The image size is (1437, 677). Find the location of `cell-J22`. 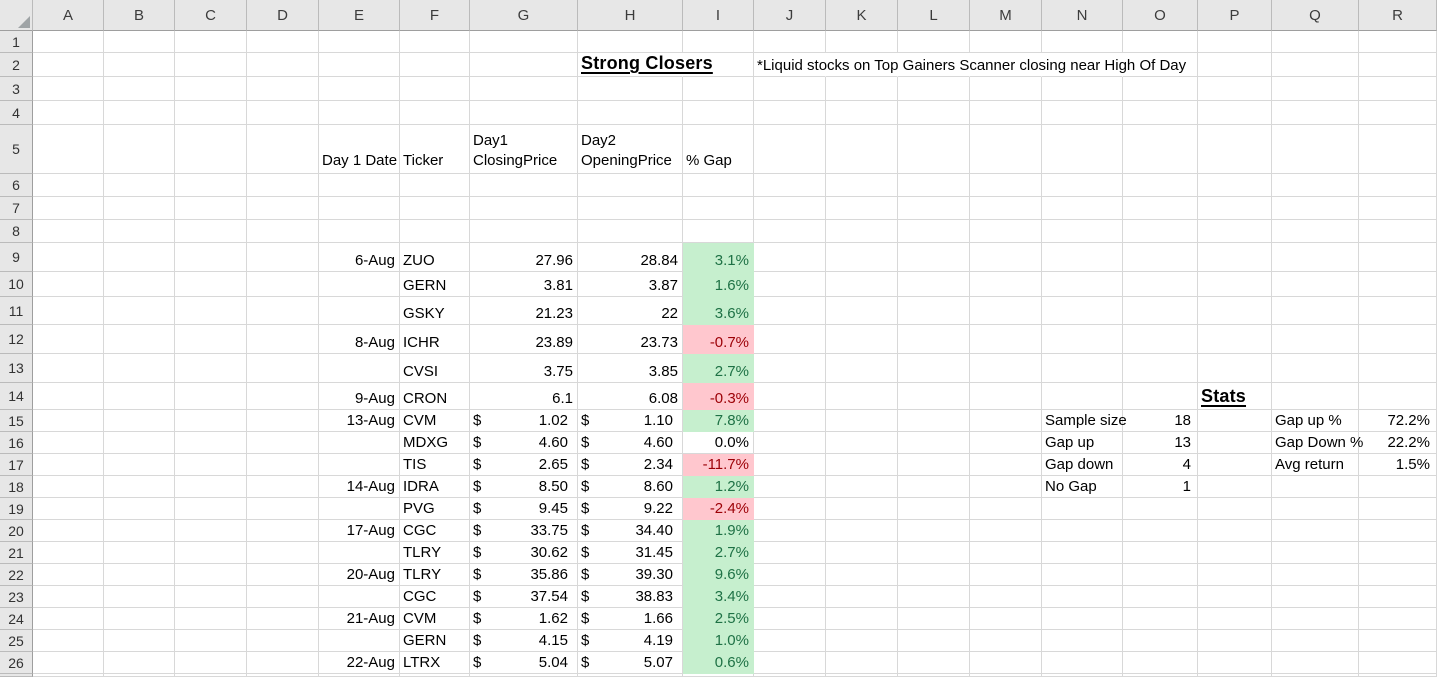

cell-J22 is located at coordinates (790, 575).